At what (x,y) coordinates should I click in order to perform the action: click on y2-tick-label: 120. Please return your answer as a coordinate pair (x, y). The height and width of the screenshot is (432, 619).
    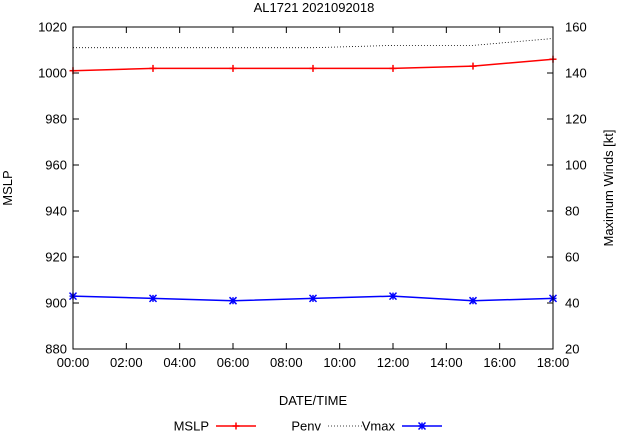
    Looking at the image, I should click on (576, 119).